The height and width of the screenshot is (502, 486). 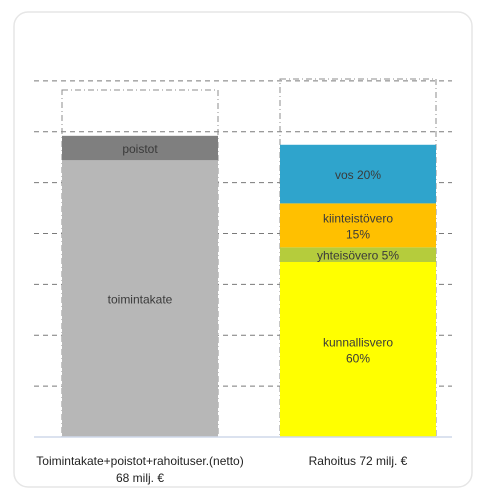 I want to click on segment-label: 15%, so click(x=358, y=234).